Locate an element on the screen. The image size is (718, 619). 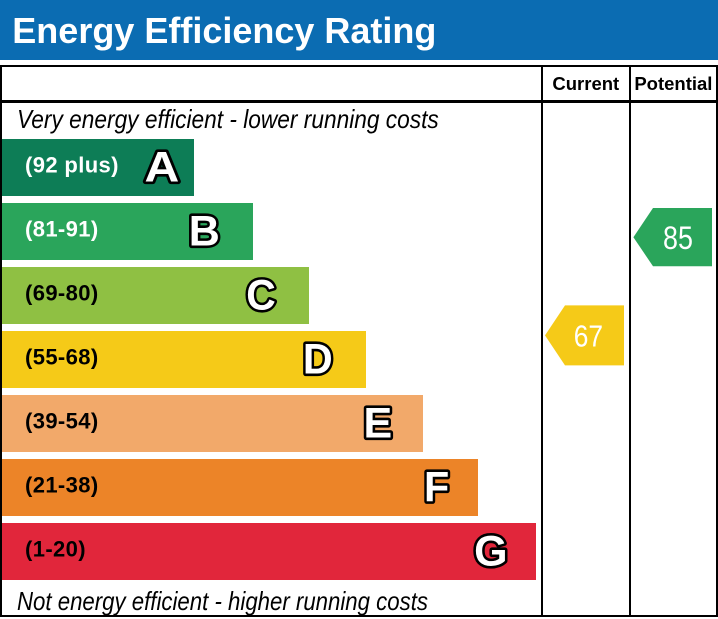
svg-text: D is located at coordinates (318, 359).